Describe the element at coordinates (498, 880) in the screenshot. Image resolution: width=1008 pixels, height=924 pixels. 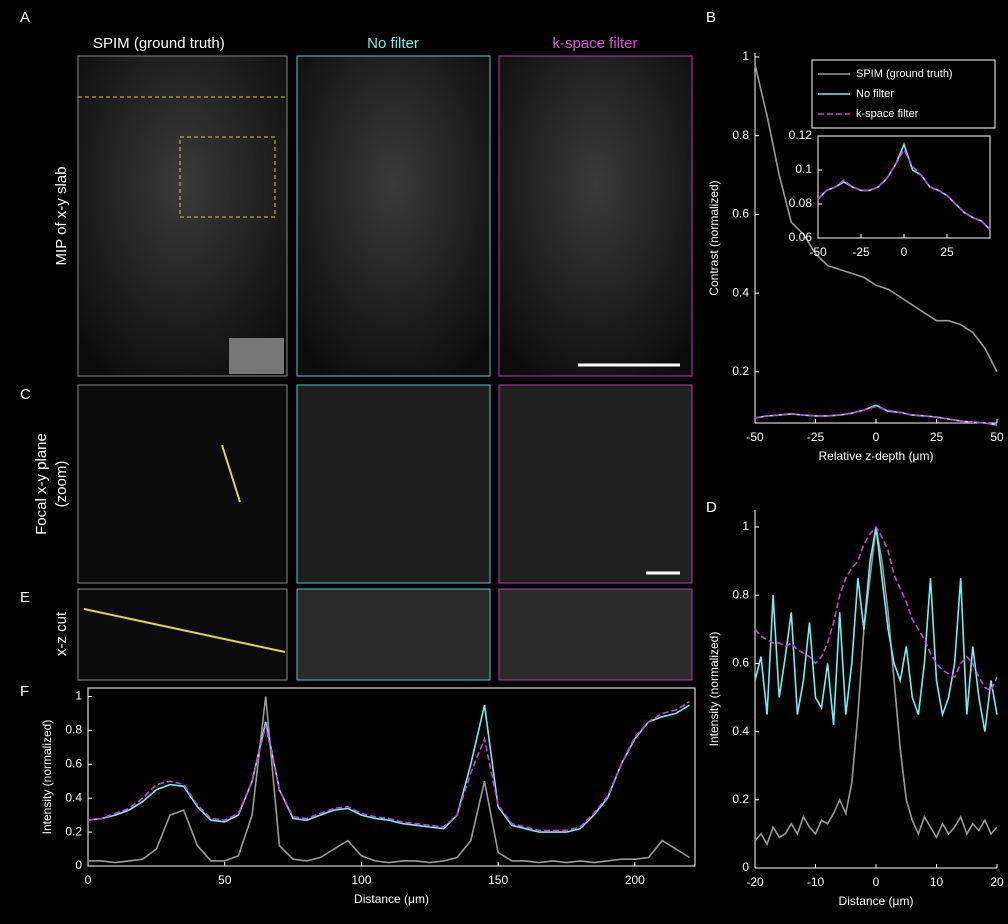
I see `x-tick-label: 150` at that location.